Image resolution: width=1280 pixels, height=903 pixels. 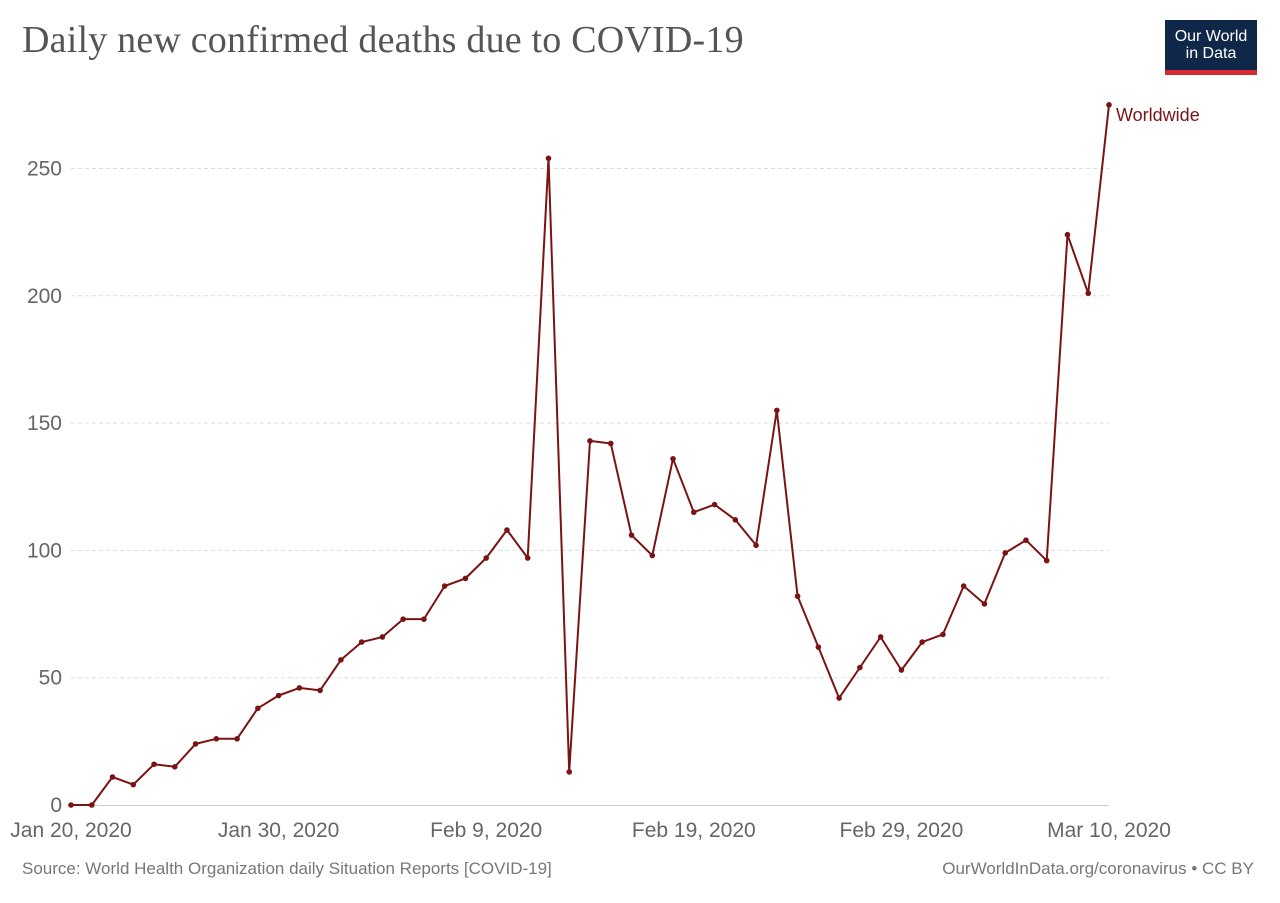 What do you see at coordinates (278, 830) in the screenshot?
I see `x-tick-label: Jan 30, 2020` at bounding box center [278, 830].